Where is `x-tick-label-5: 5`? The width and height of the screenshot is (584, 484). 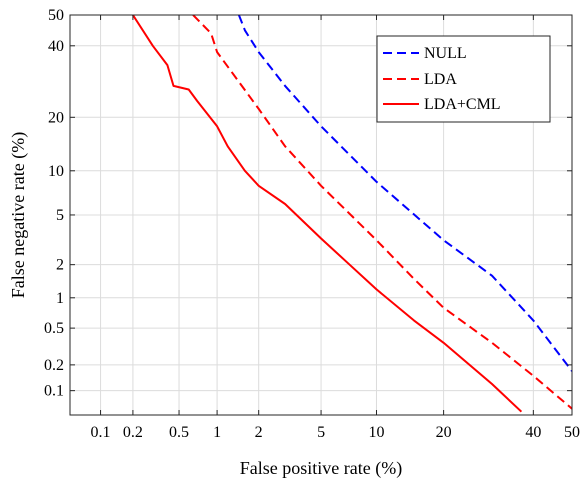
x-tick-label-5: 5 is located at coordinates (321, 432).